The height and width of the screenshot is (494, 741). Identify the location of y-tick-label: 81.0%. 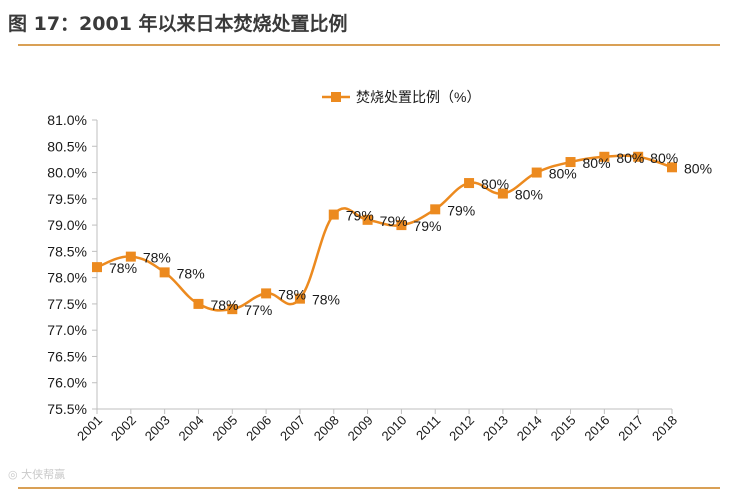
(67, 120).